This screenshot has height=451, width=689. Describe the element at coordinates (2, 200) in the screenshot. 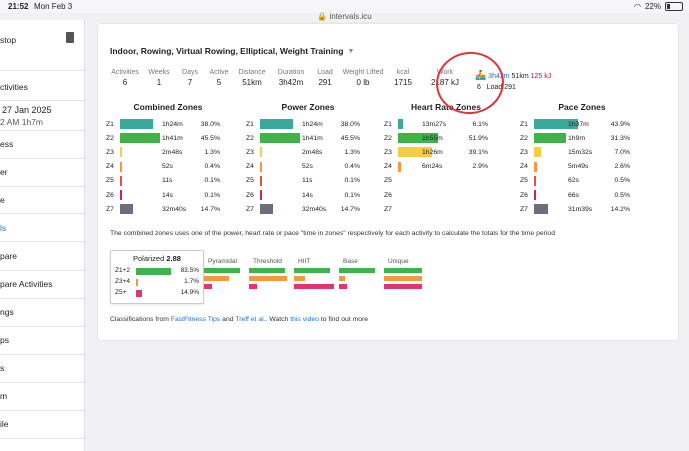

I see `sidebar-item-label: e` at that location.